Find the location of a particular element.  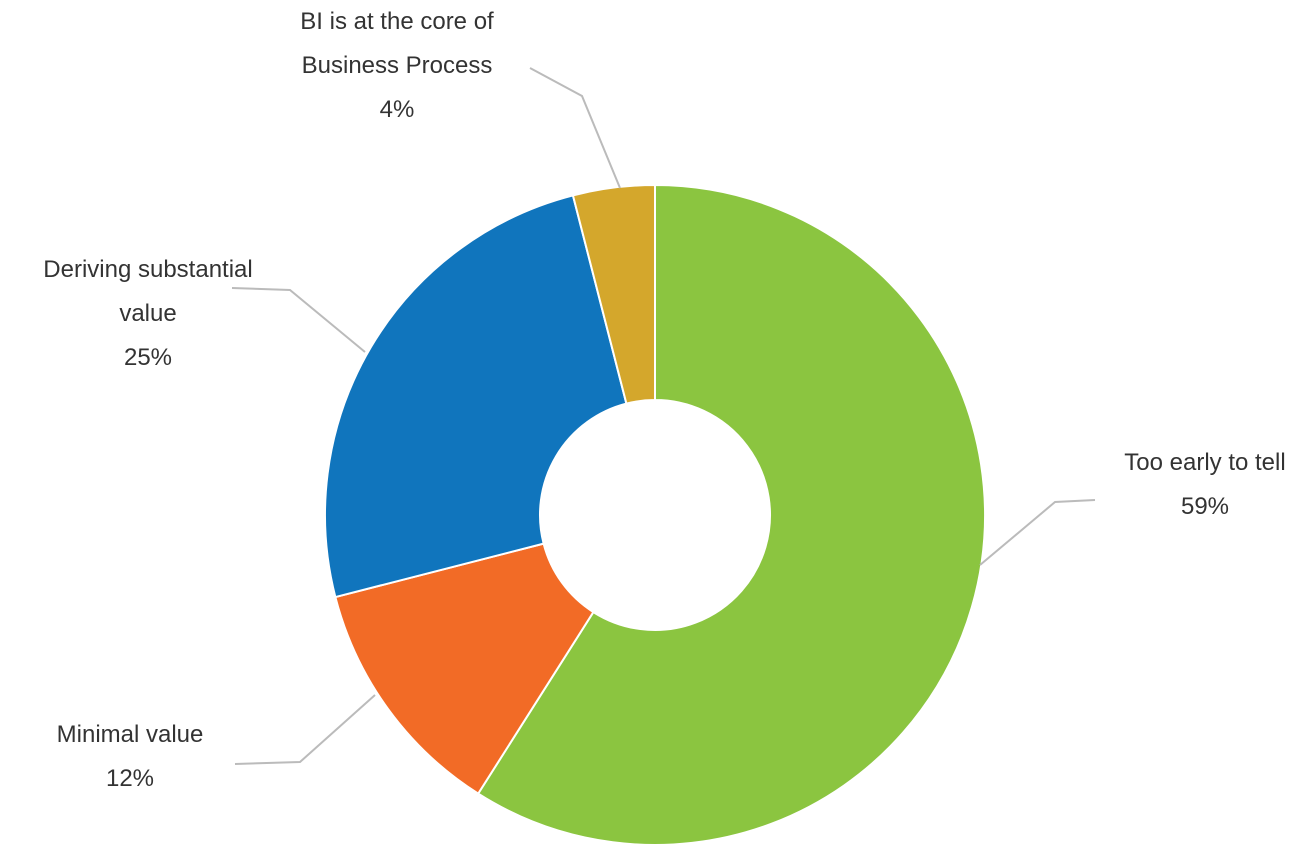

category-label: Deriving substantial value is located at coordinates (148, 291).